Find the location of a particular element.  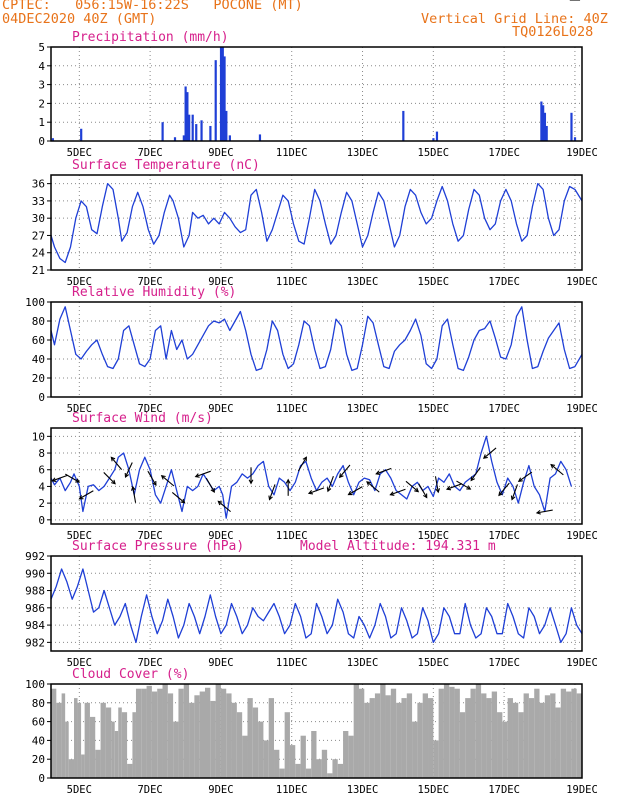

x-tick-label: 19DEC is located at coordinates (582, 282).